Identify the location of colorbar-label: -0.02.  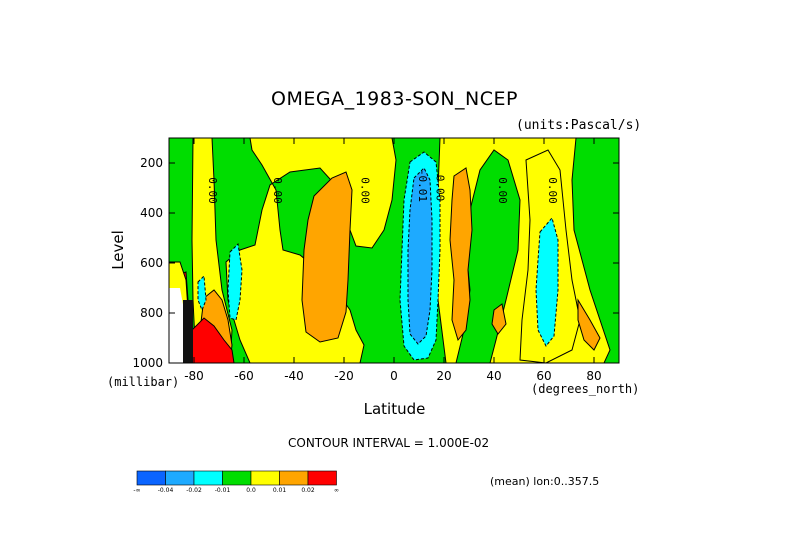
(194, 490).